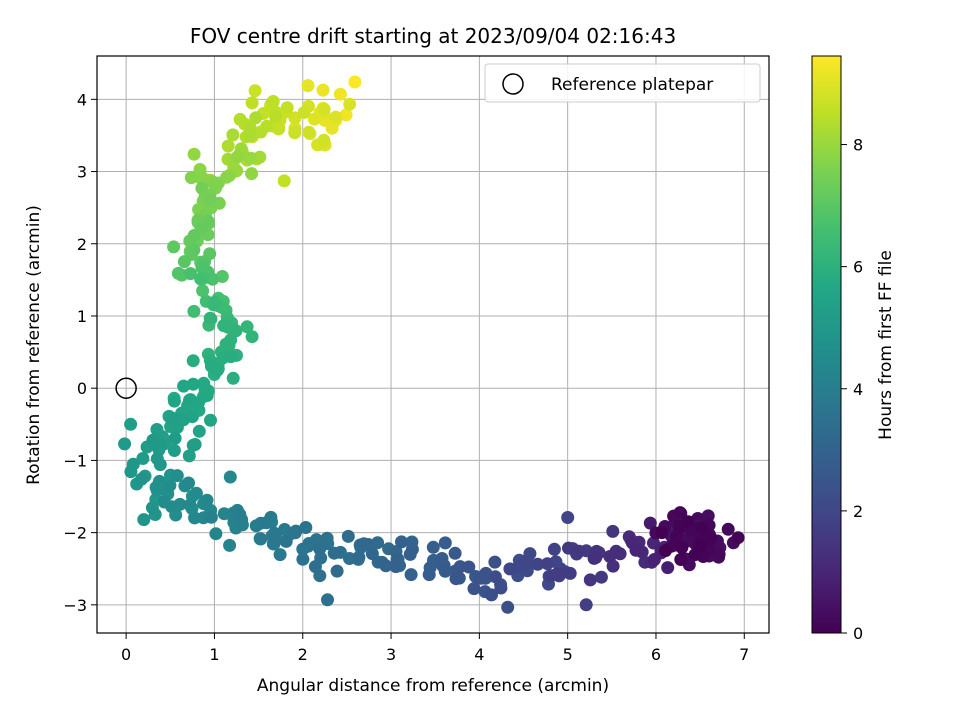 This screenshot has width=960, height=720. I want to click on x-tick-label: 1, so click(214, 654).